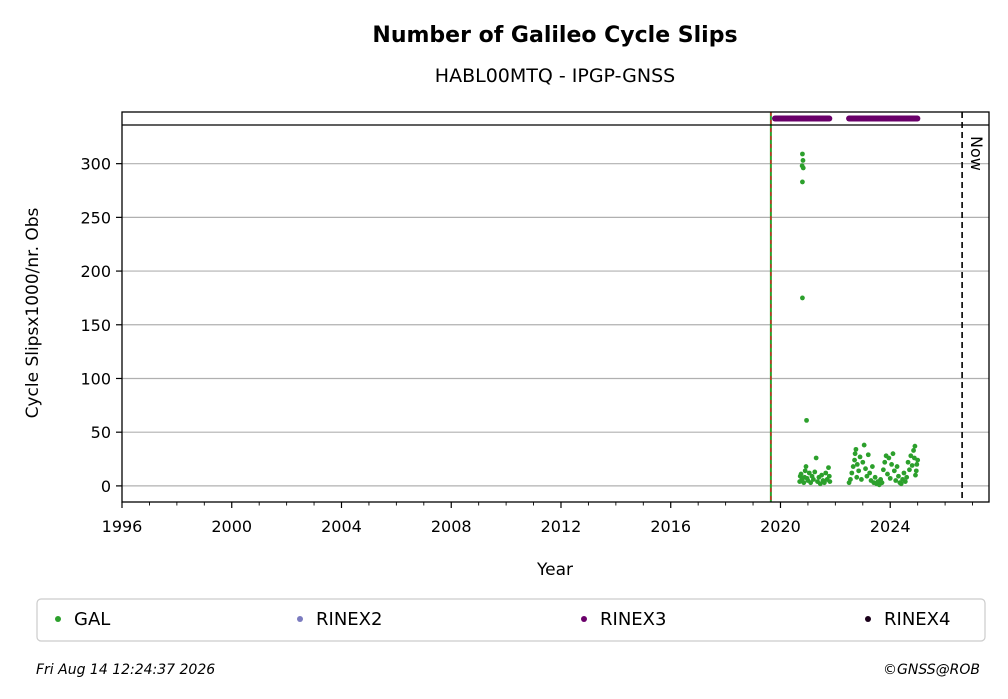 The height and width of the screenshot is (699, 1008). Describe the element at coordinates (451, 526) in the screenshot. I see `x-tick-label: 2008` at that location.